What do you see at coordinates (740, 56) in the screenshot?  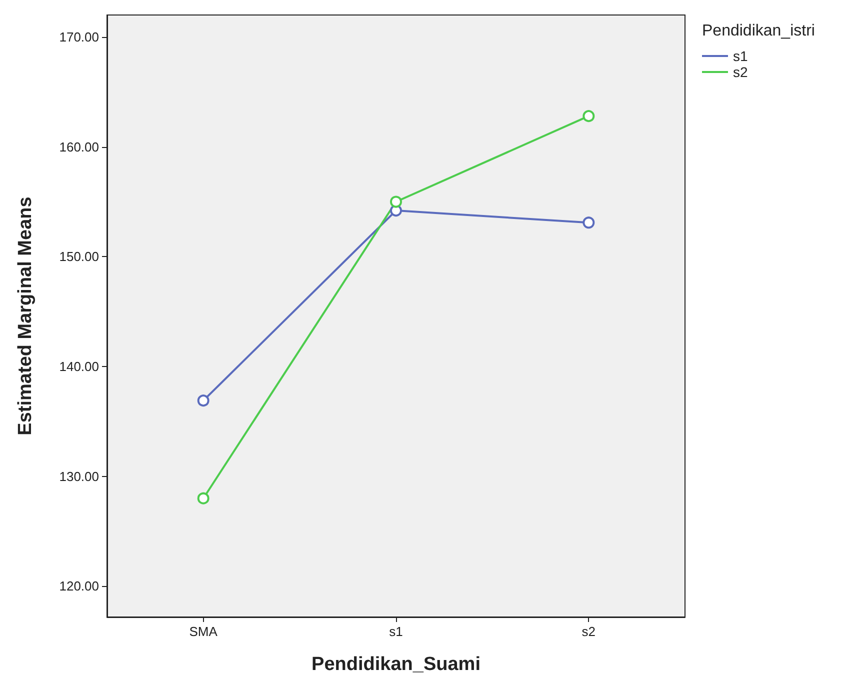 I see `legend-label: s1` at bounding box center [740, 56].